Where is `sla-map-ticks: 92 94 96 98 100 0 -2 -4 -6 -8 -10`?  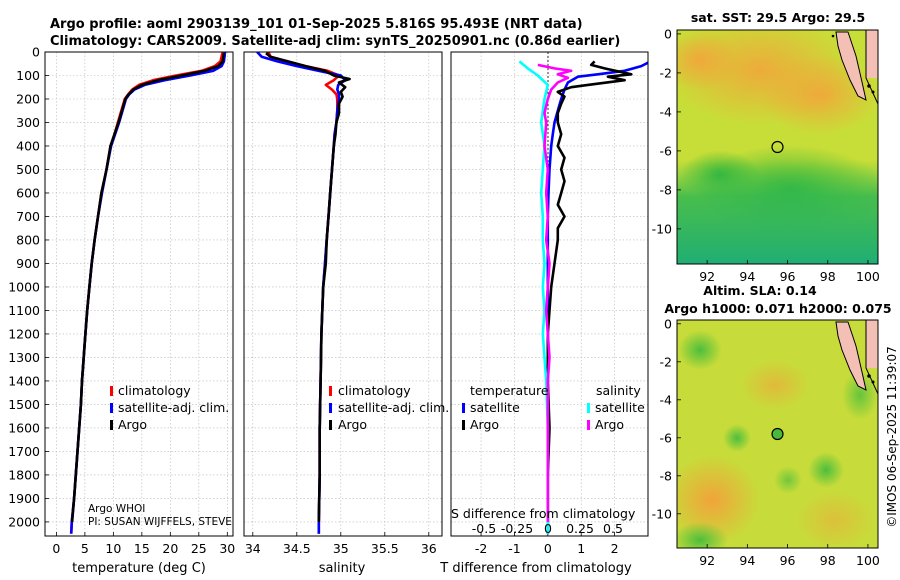
sla-map-ticks: 92 94 96 98 100 0 -2 -4 -6 -8 -10 is located at coordinates (766, 442).